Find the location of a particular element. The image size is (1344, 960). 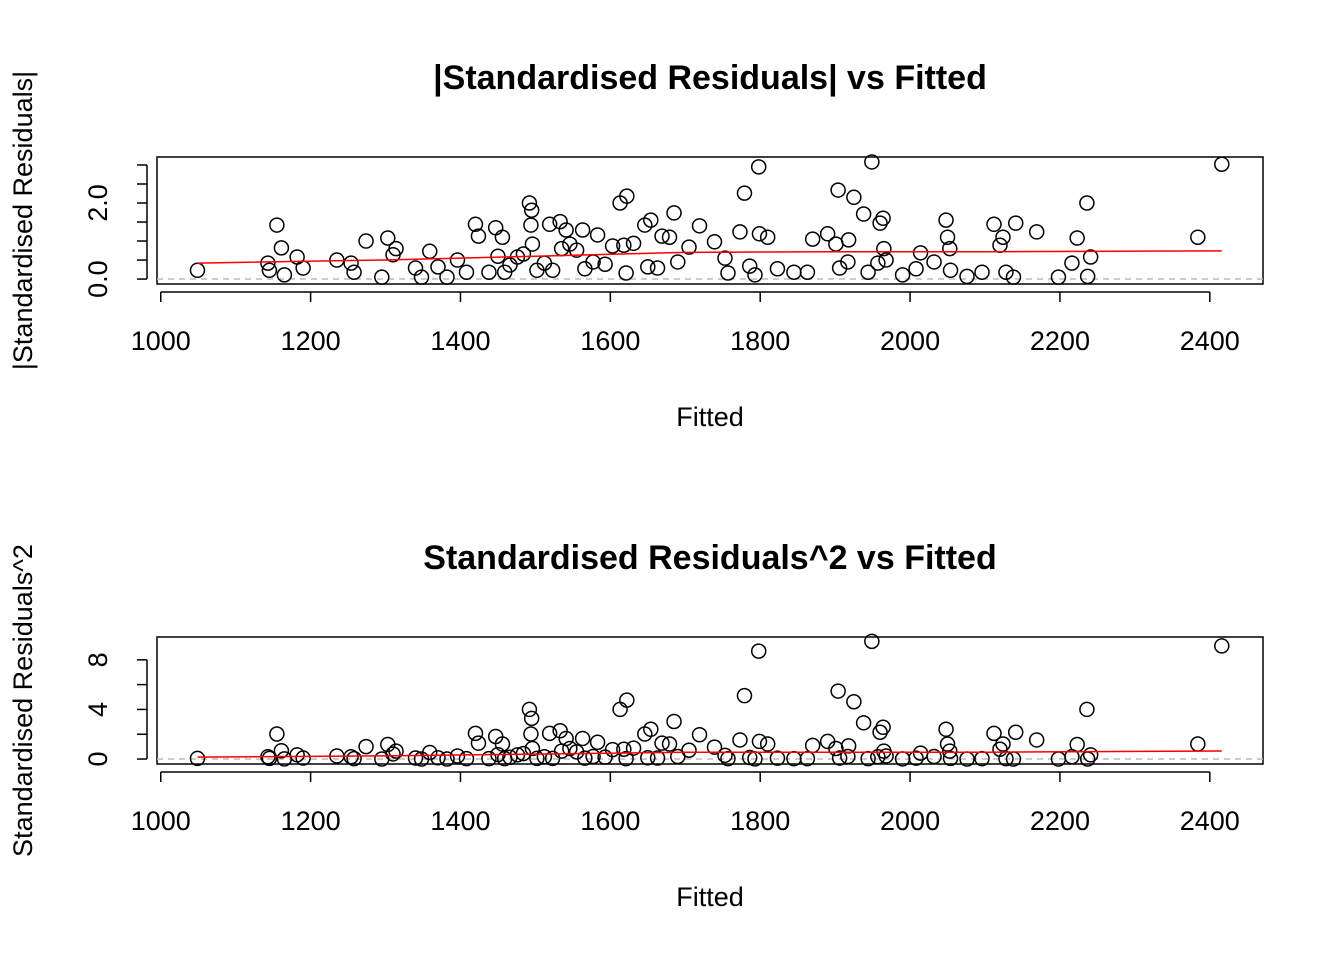

smooth-line is located at coordinates (709, 754).